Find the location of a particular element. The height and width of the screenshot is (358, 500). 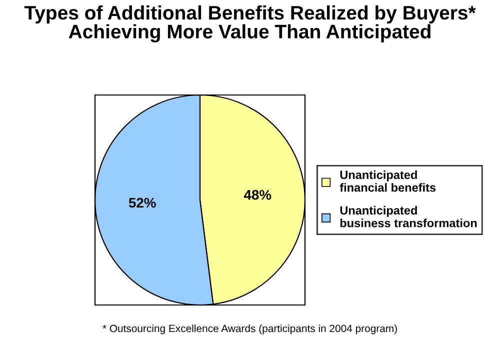

legend-label: Unanticipated business transformation is located at coordinates (408, 217).